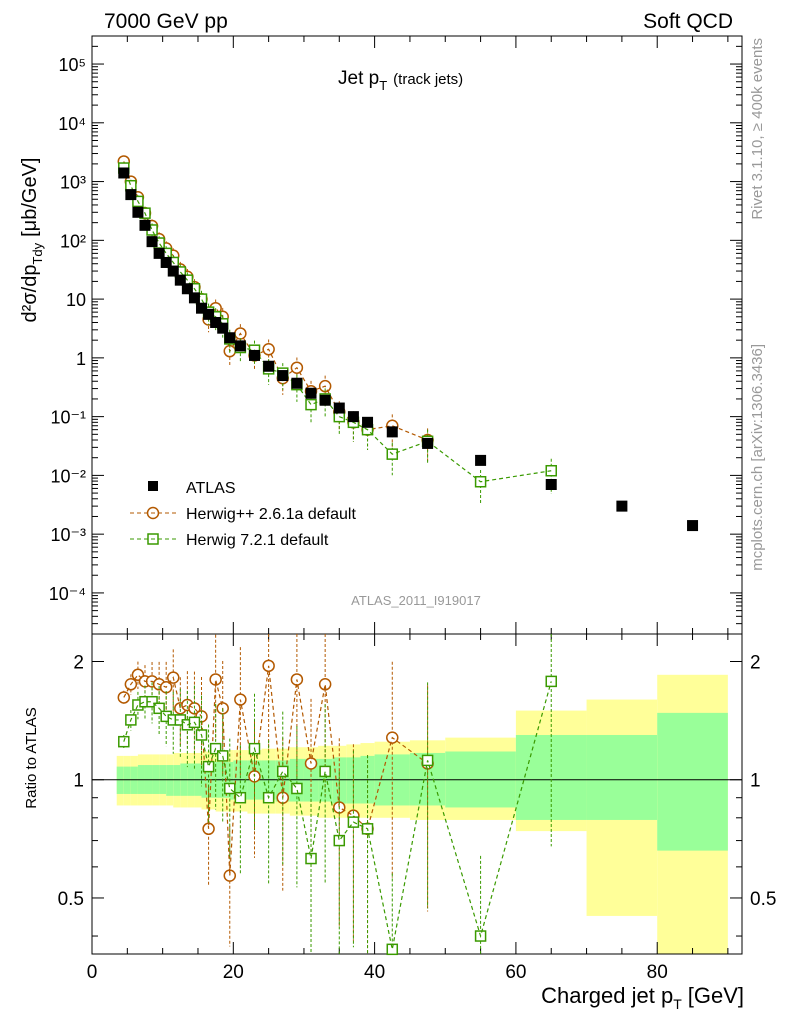 The image size is (786, 1024). Describe the element at coordinates (71, 899) in the screenshot. I see `ratio-tick-label: 0.5` at that location.